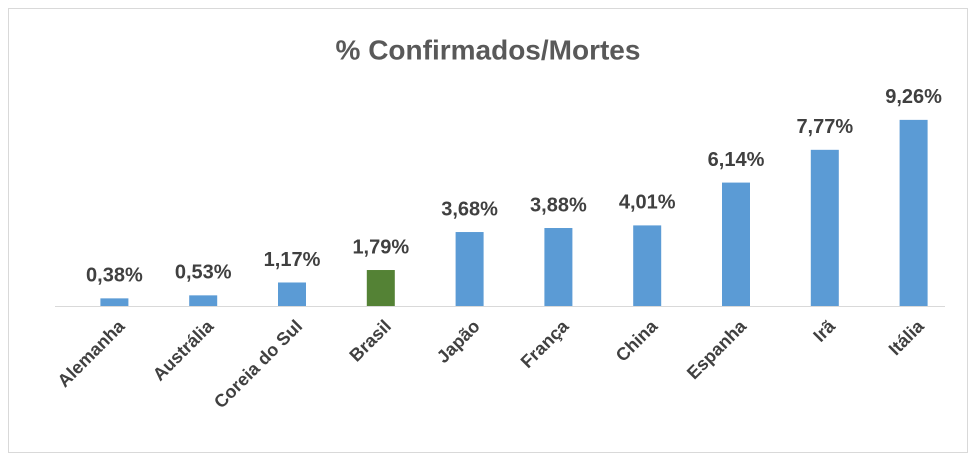 The height and width of the screenshot is (461, 976). Describe the element at coordinates (114, 276) in the screenshot. I see `data-label: 0,38%` at that location.